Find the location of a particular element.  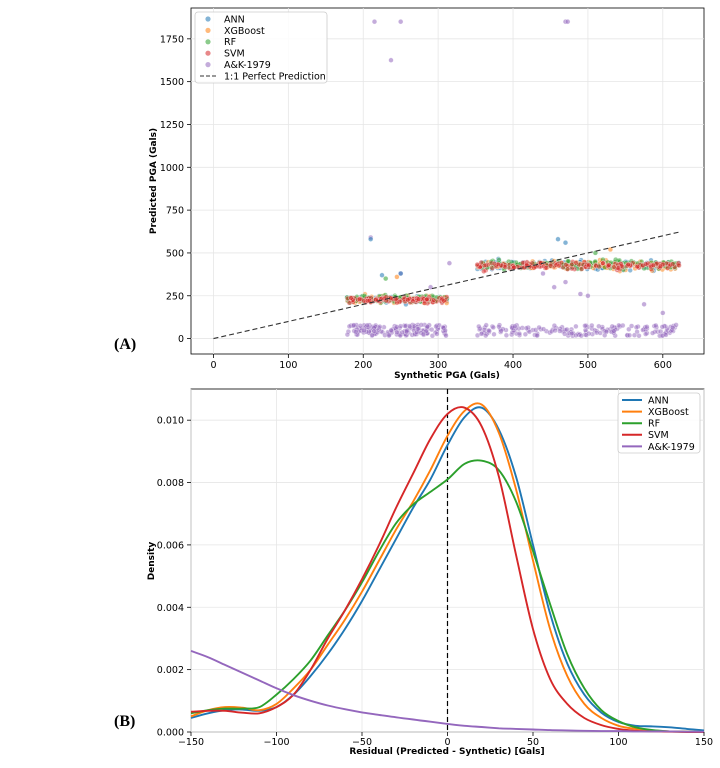

density-legend-label: A&K-1979 is located at coordinates (671, 447).